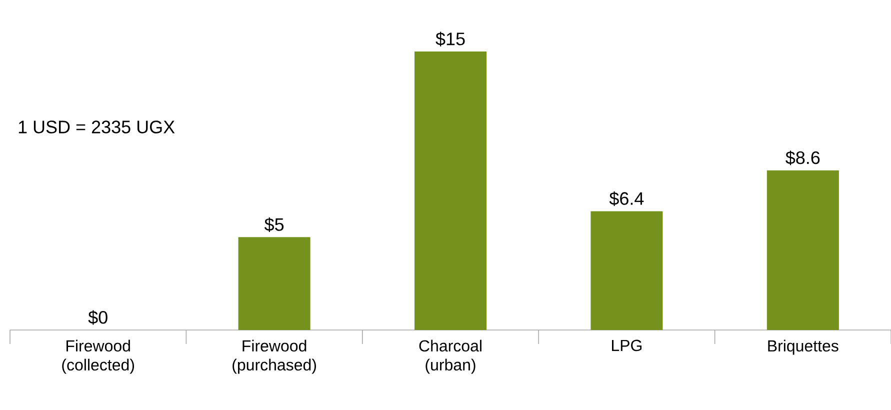  What do you see at coordinates (803, 347) in the screenshot?
I see `x-tick-label: Briquettes` at bounding box center [803, 347].